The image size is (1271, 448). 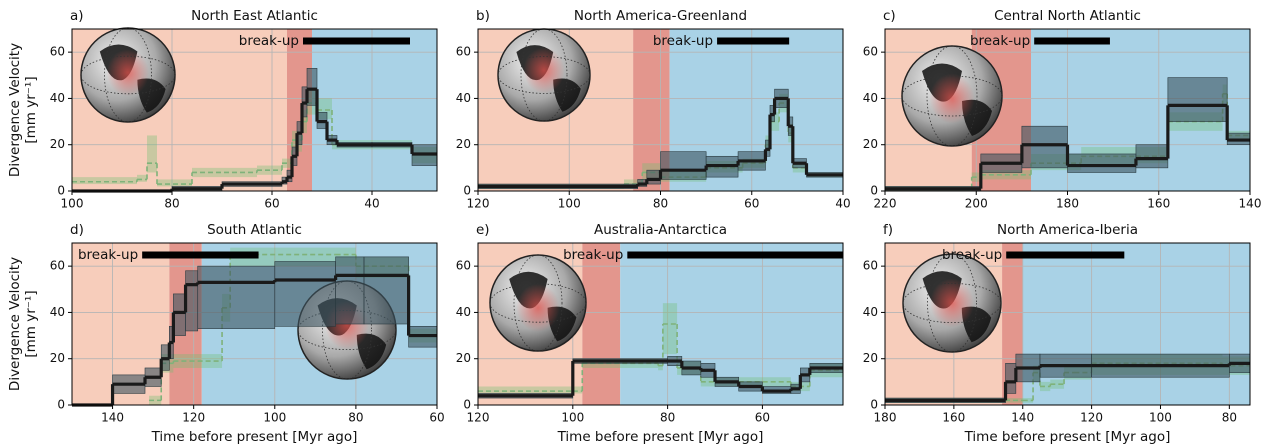 I want to click on chart-title: Central North Atlantic, so click(x=1067, y=16).